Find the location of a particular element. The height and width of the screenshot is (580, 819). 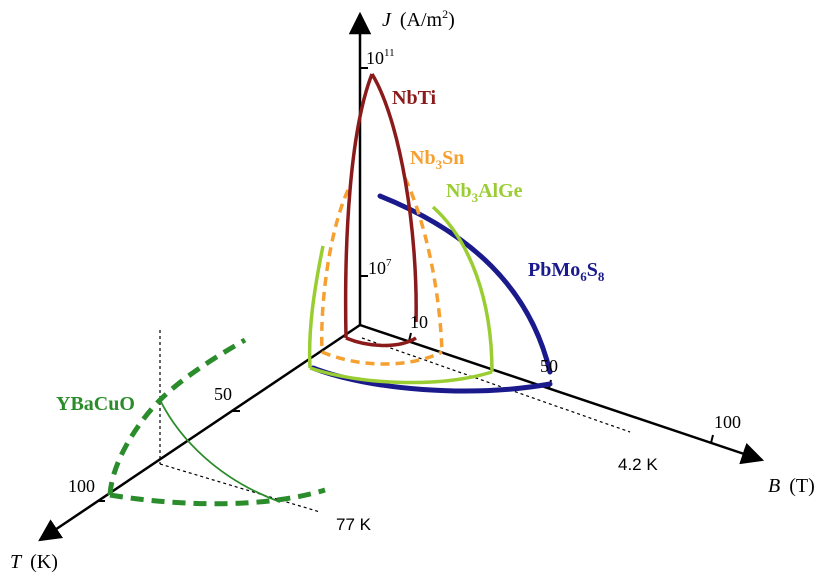

t-axis is located at coordinates (199, 432).